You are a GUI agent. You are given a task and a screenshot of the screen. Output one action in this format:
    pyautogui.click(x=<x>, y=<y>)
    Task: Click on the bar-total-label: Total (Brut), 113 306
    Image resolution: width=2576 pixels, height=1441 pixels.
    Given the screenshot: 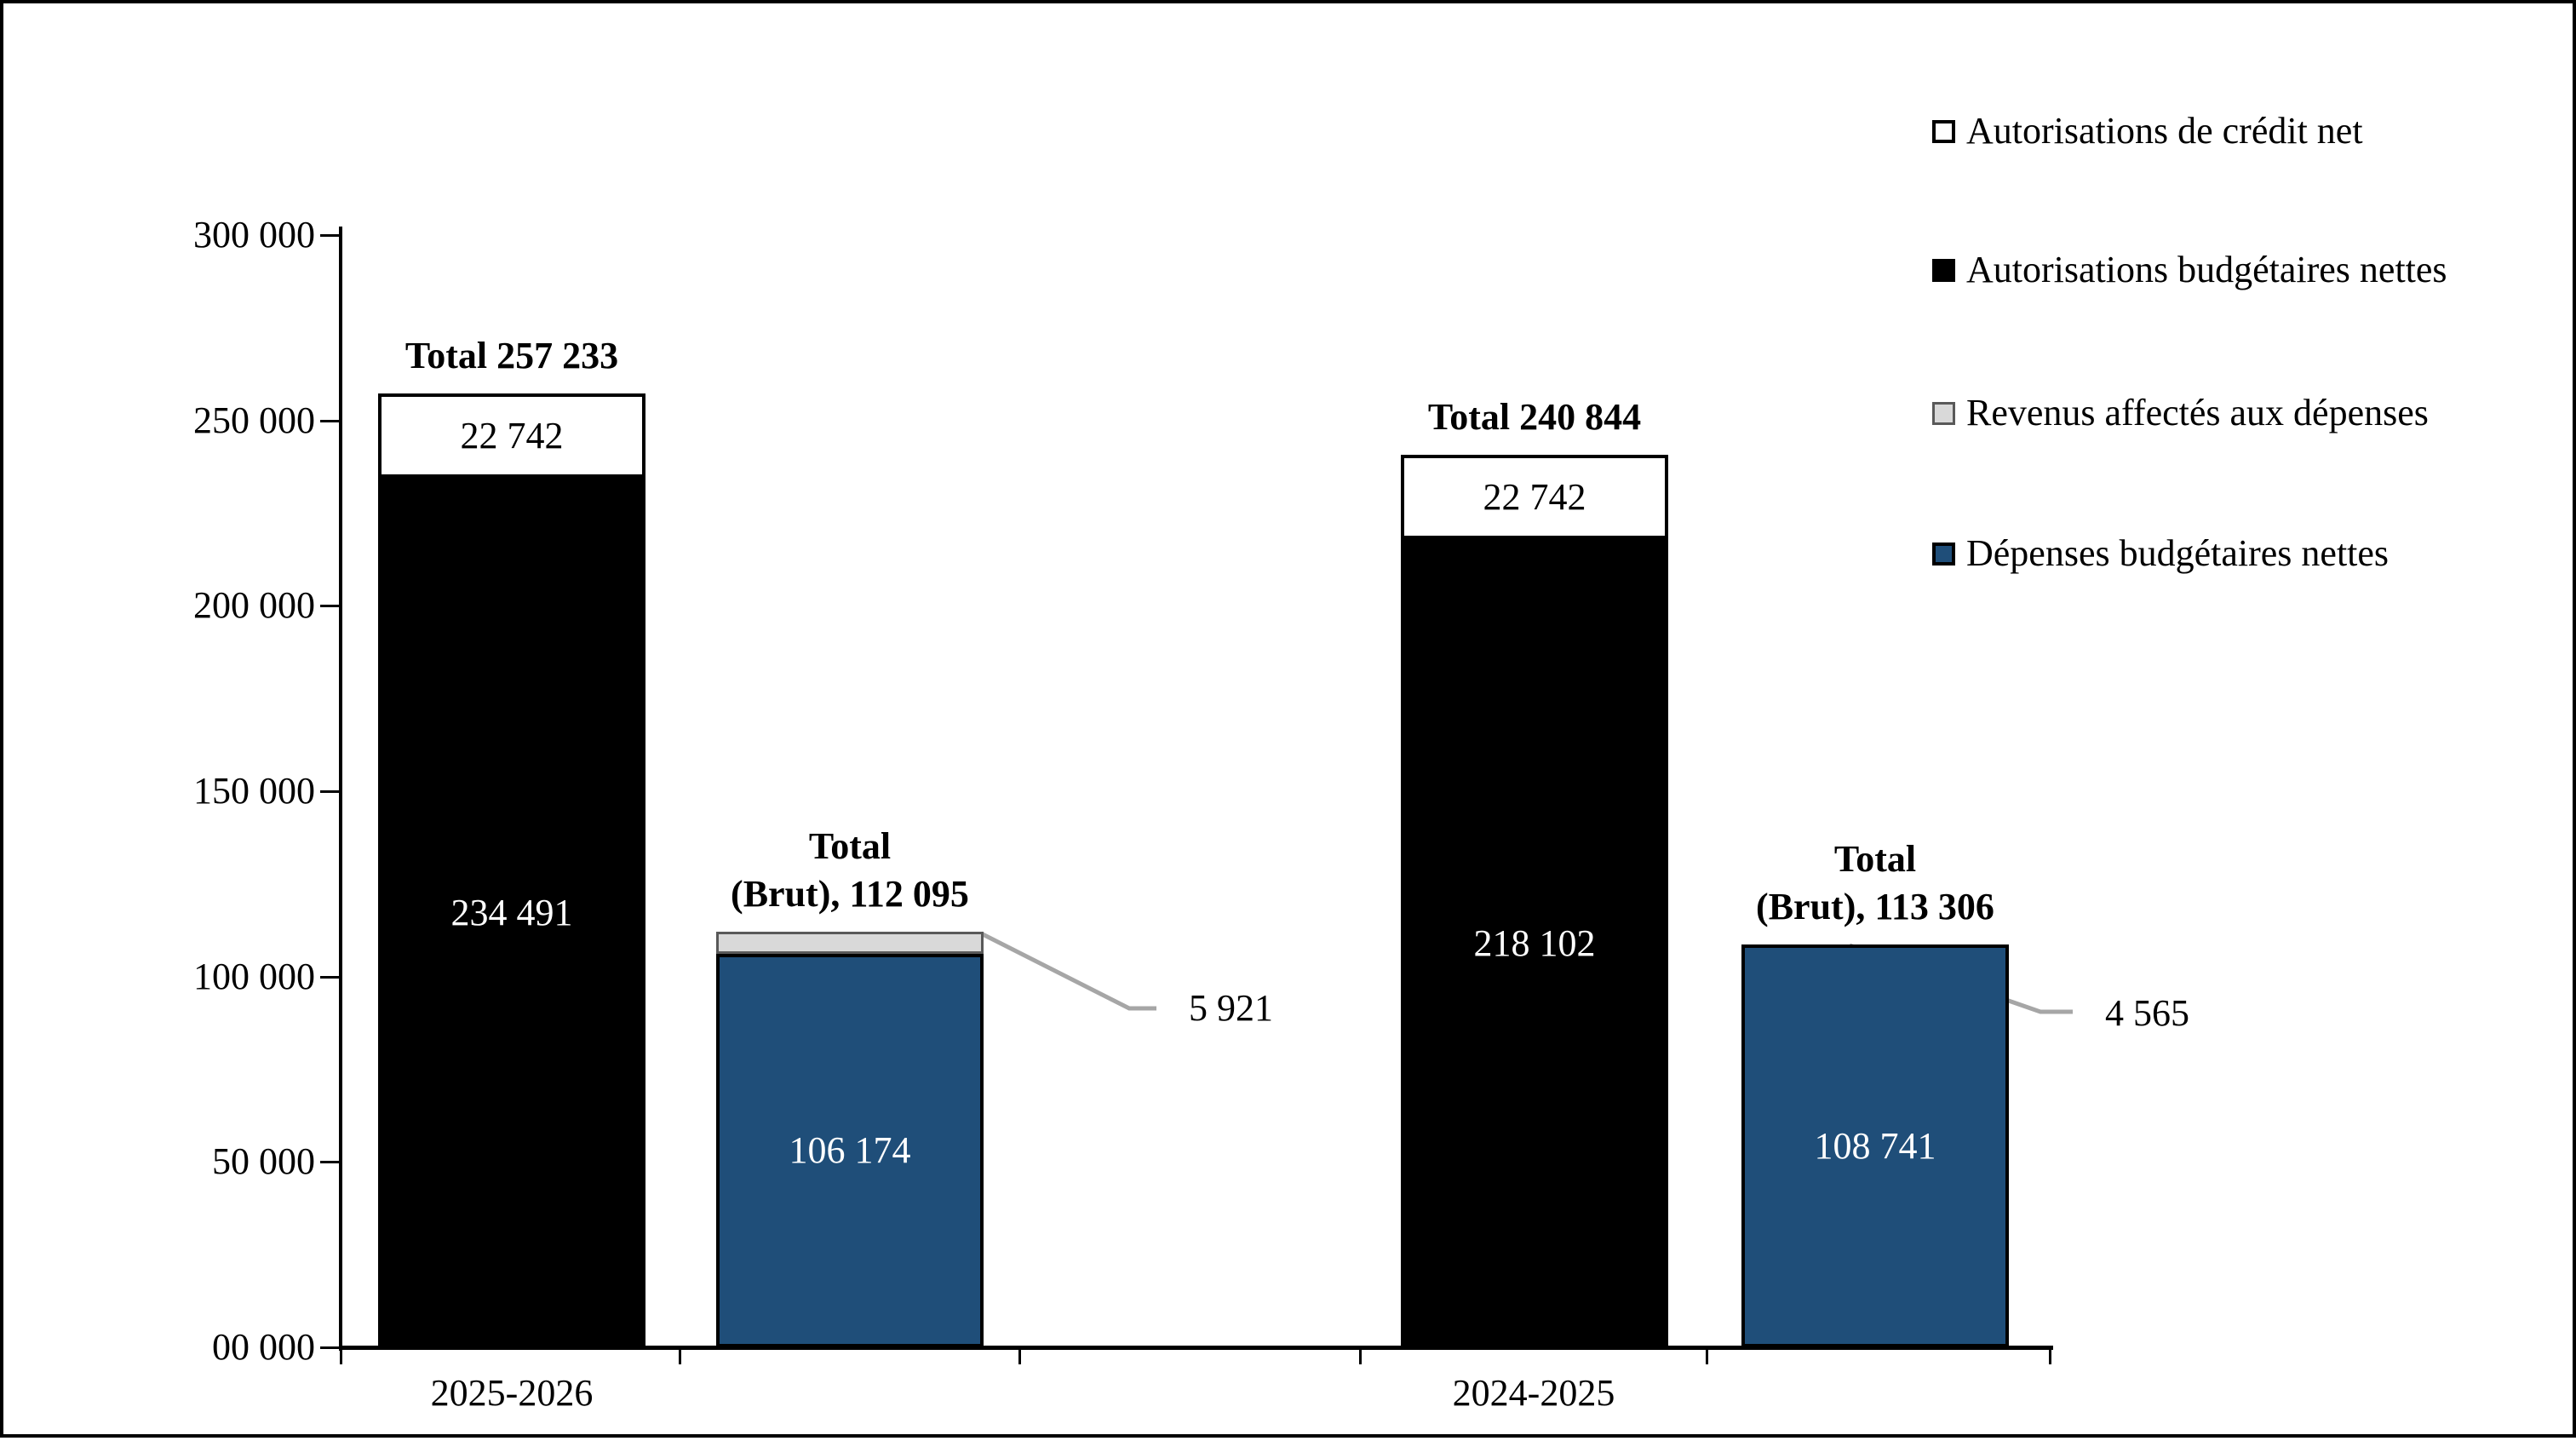 What is the action you would take?
    pyautogui.click(x=1875, y=882)
    